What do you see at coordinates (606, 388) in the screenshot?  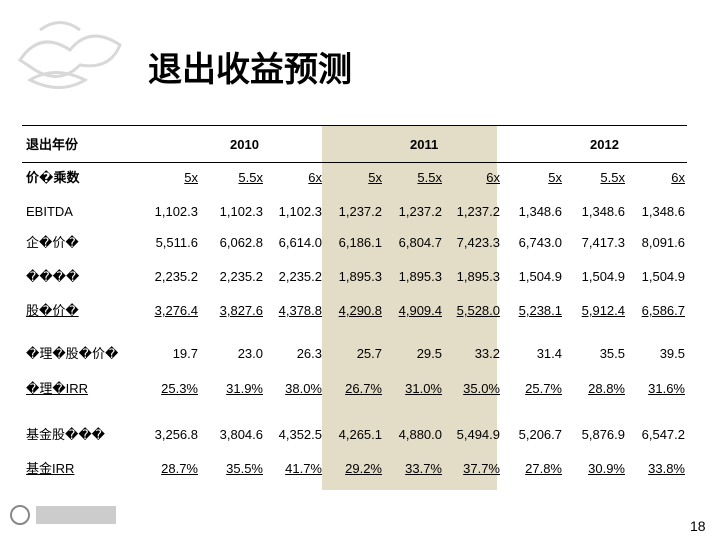 I see `cell: 28.8%` at bounding box center [606, 388].